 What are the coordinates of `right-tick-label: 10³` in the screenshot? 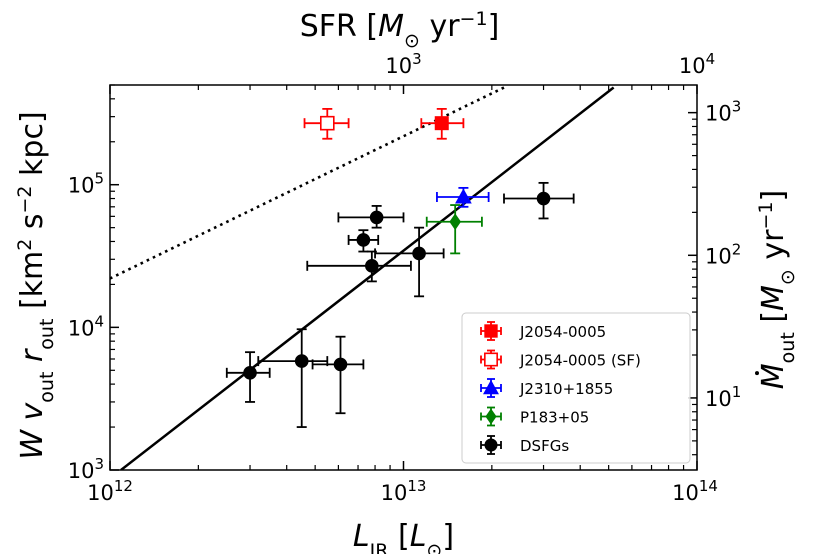 It's located at (723, 112).